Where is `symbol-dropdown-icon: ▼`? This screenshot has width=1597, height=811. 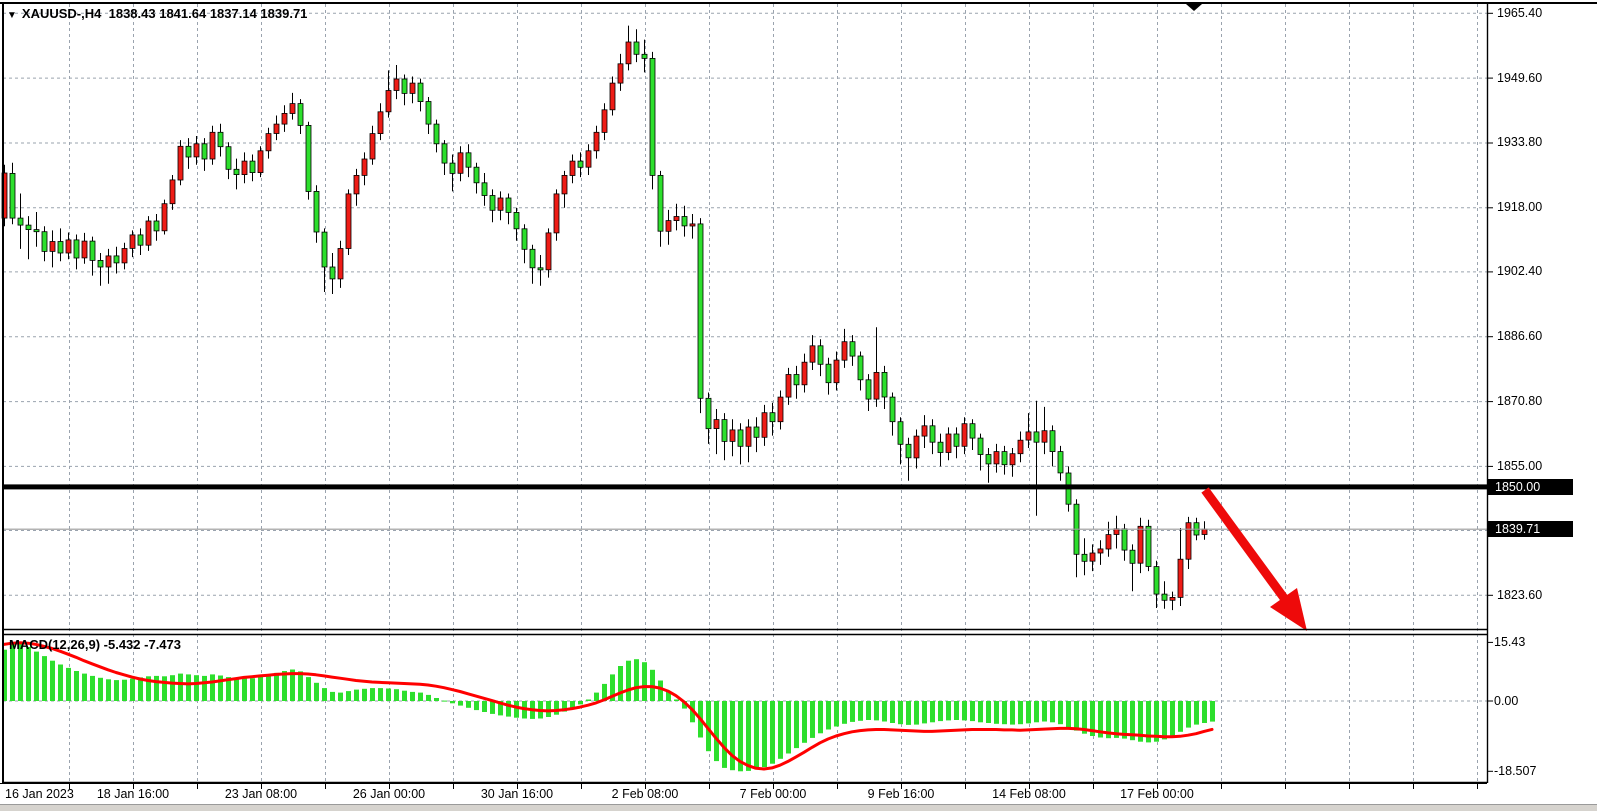
symbol-dropdown-icon: ▼ is located at coordinates (12, 15).